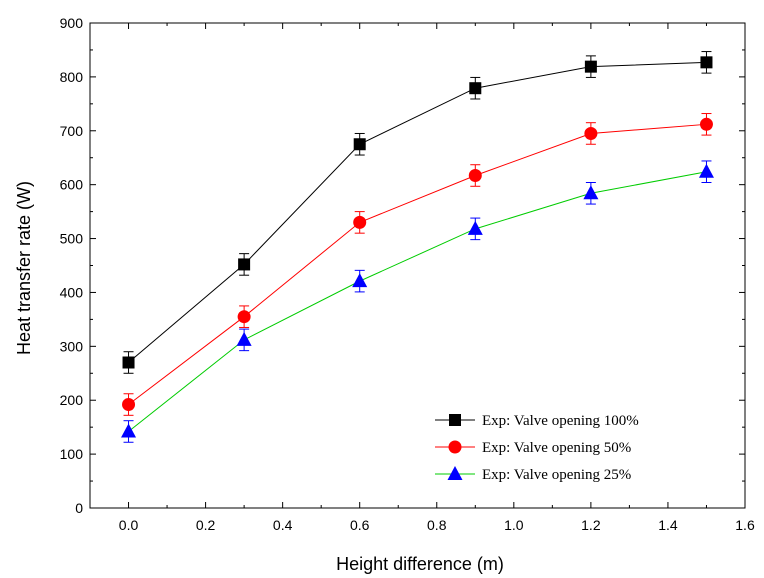 The width and height of the screenshot is (764, 578). What do you see at coordinates (129, 525) in the screenshot?
I see `x-tick-label: 0.0` at bounding box center [129, 525].